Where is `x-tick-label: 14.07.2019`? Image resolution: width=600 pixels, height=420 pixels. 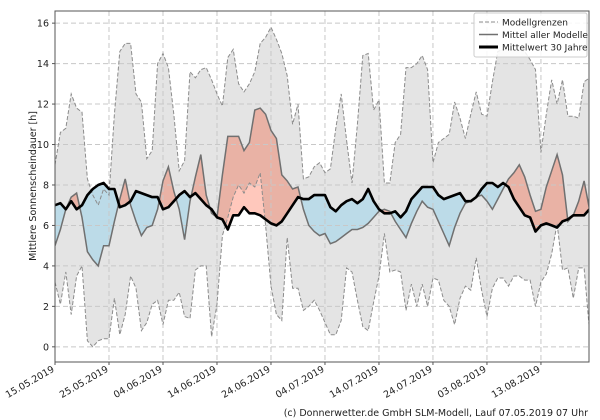
x-tick-label: 14.07.2019 is located at coordinates (354, 382).